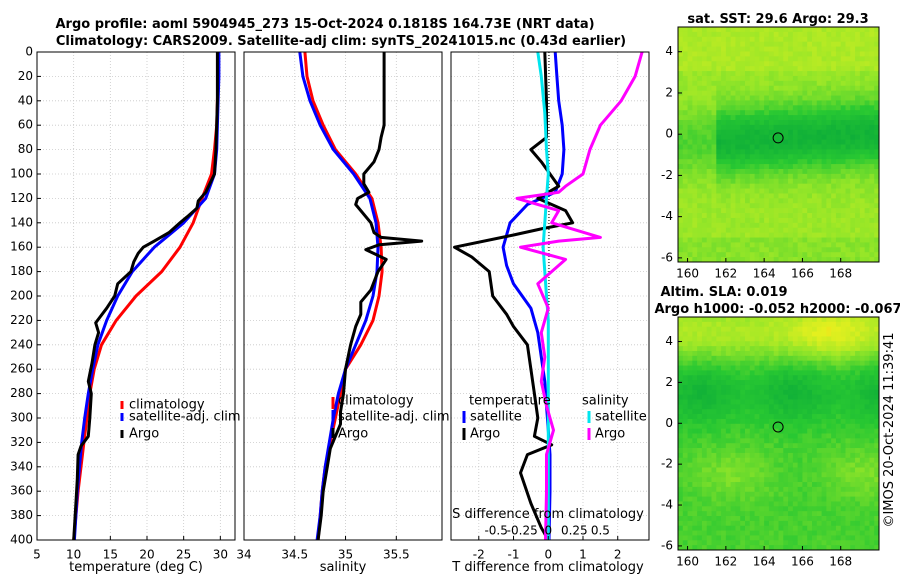  What do you see at coordinates (610, 434) in the screenshot?
I see `legend-sal-argo: Argo` at bounding box center [610, 434].